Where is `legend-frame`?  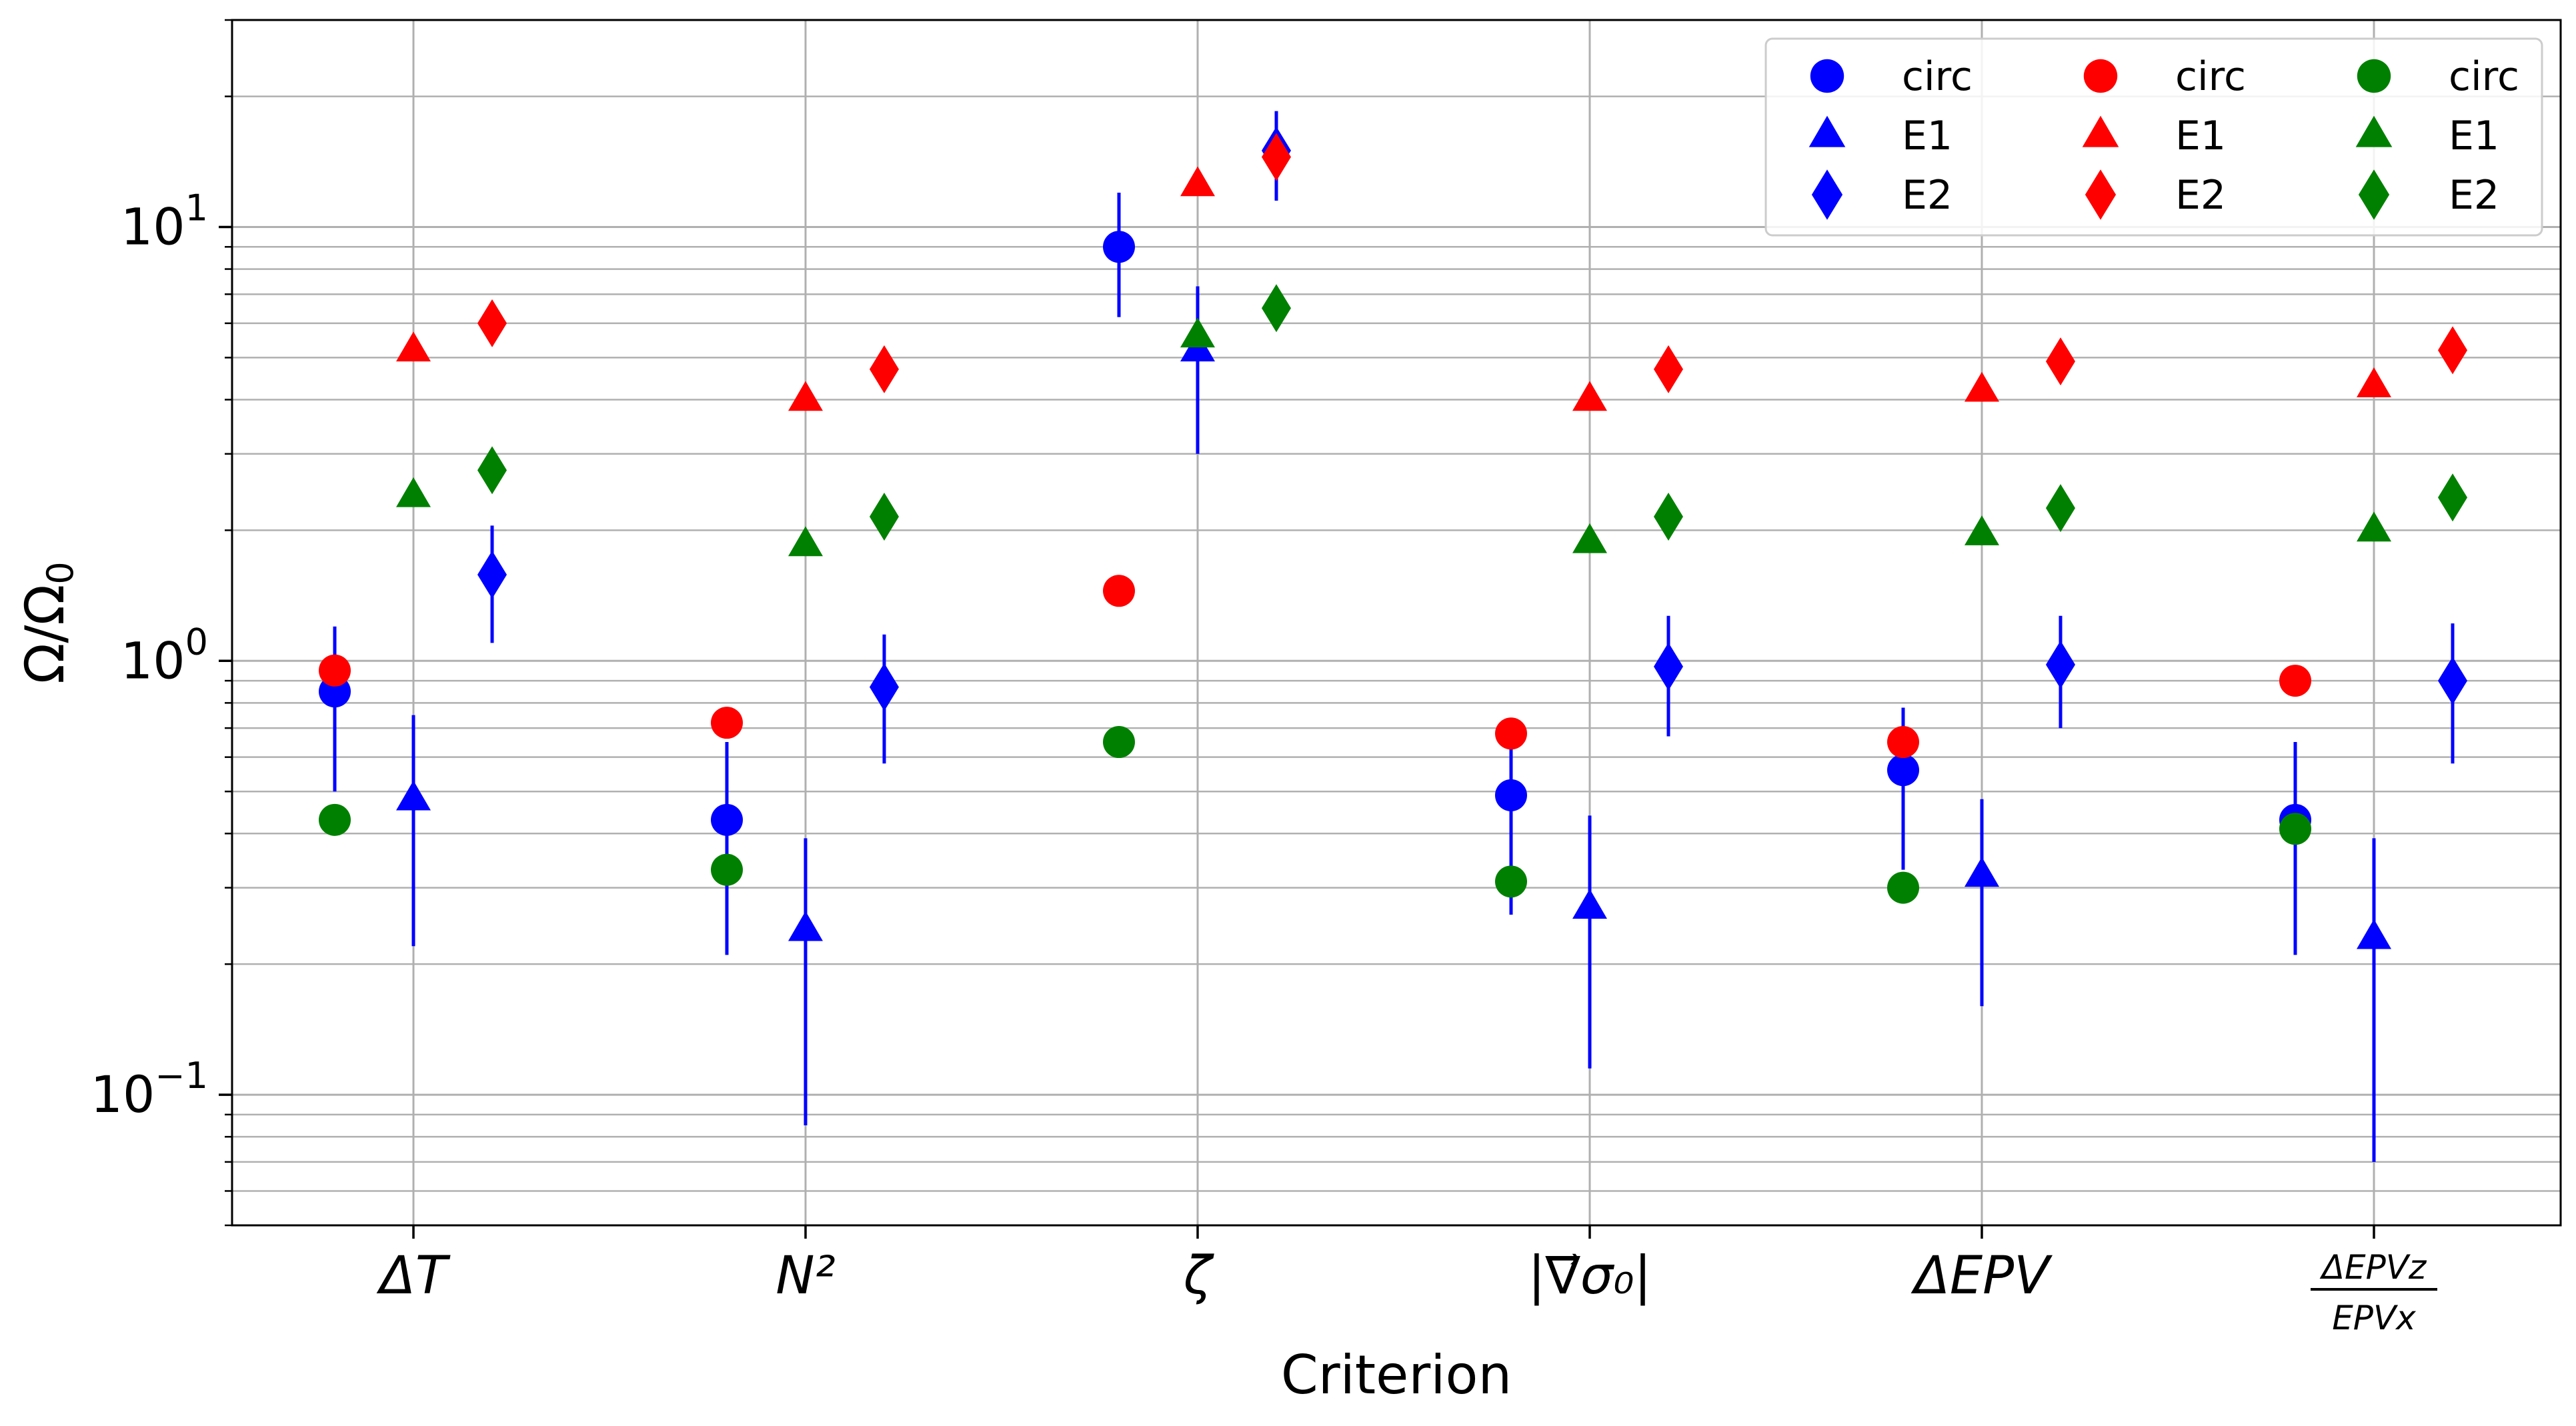 legend-frame is located at coordinates (2153, 137).